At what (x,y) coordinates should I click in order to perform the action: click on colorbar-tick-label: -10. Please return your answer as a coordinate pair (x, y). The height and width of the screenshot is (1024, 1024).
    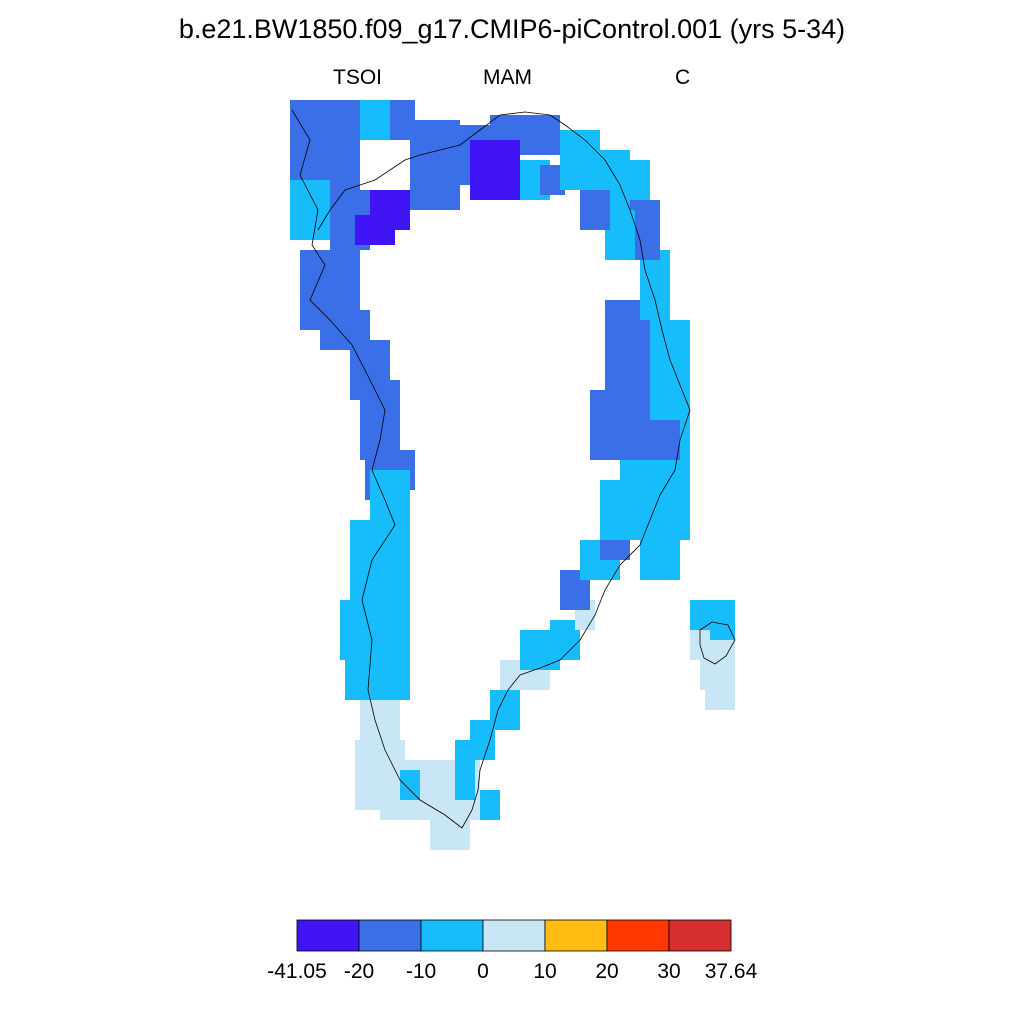
    Looking at the image, I should click on (421, 971).